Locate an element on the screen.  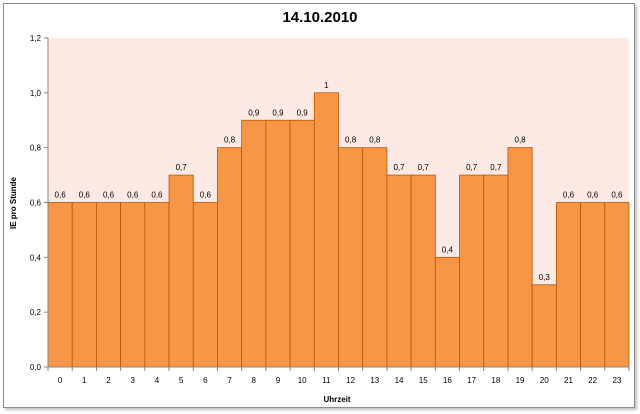
x-tick-label: 23 is located at coordinates (616, 380).